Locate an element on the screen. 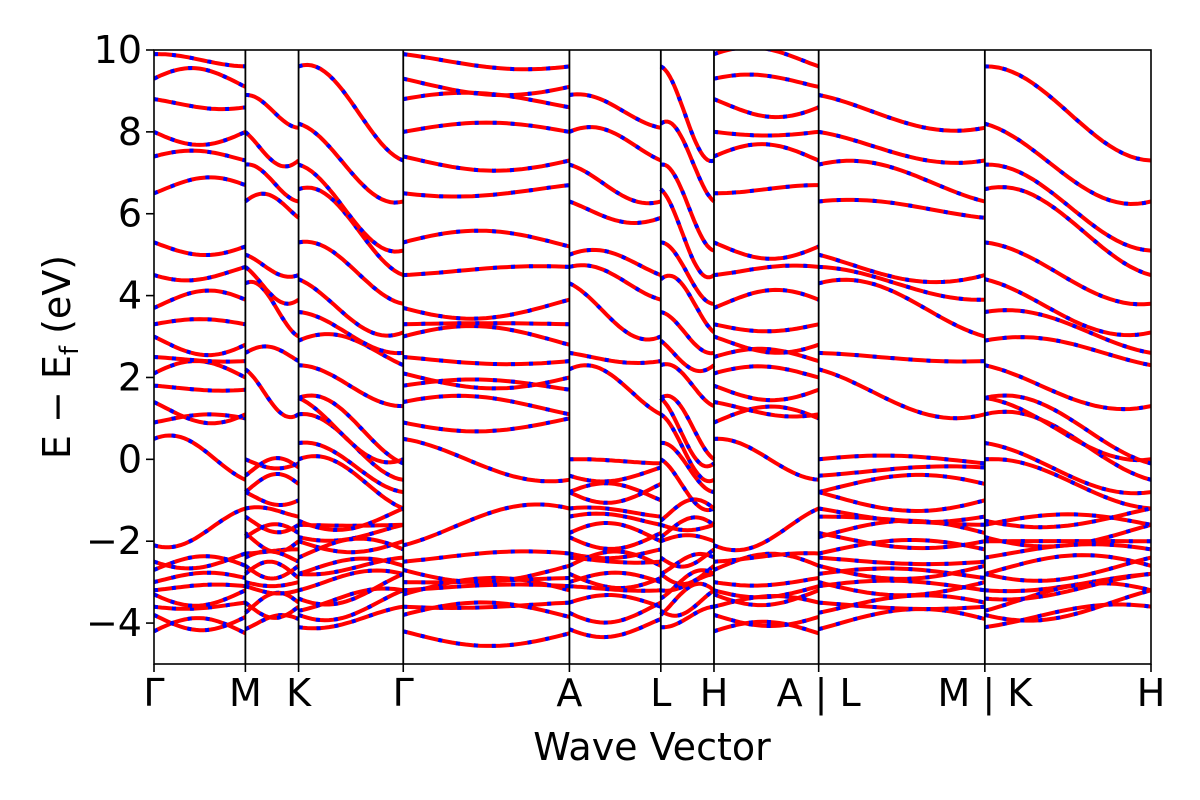 This screenshot has width=1200, height=800. x-tick-label: M is located at coordinates (245, 693).